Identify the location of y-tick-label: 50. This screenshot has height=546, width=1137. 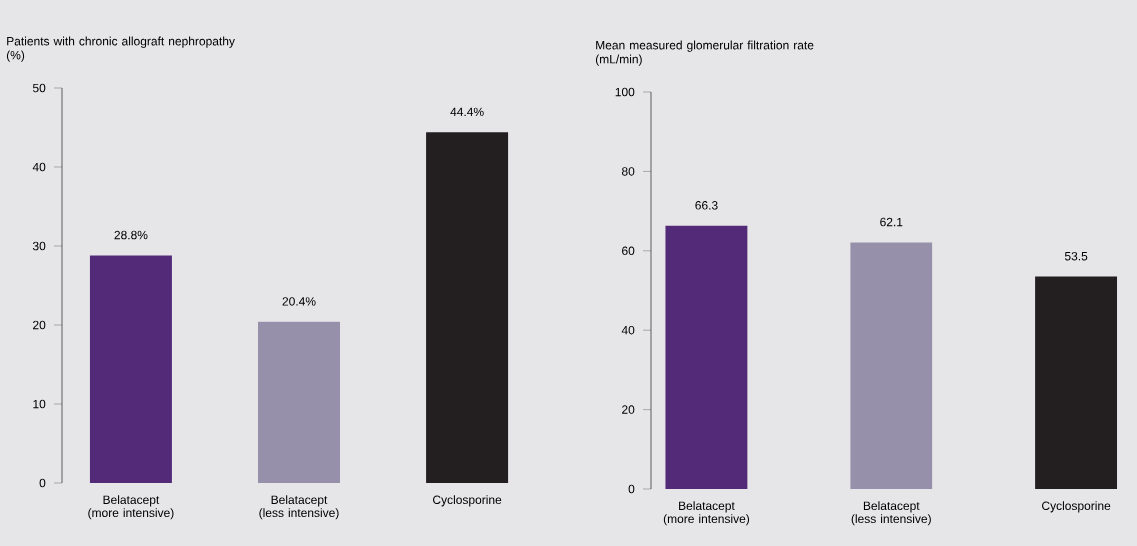
(39, 88).